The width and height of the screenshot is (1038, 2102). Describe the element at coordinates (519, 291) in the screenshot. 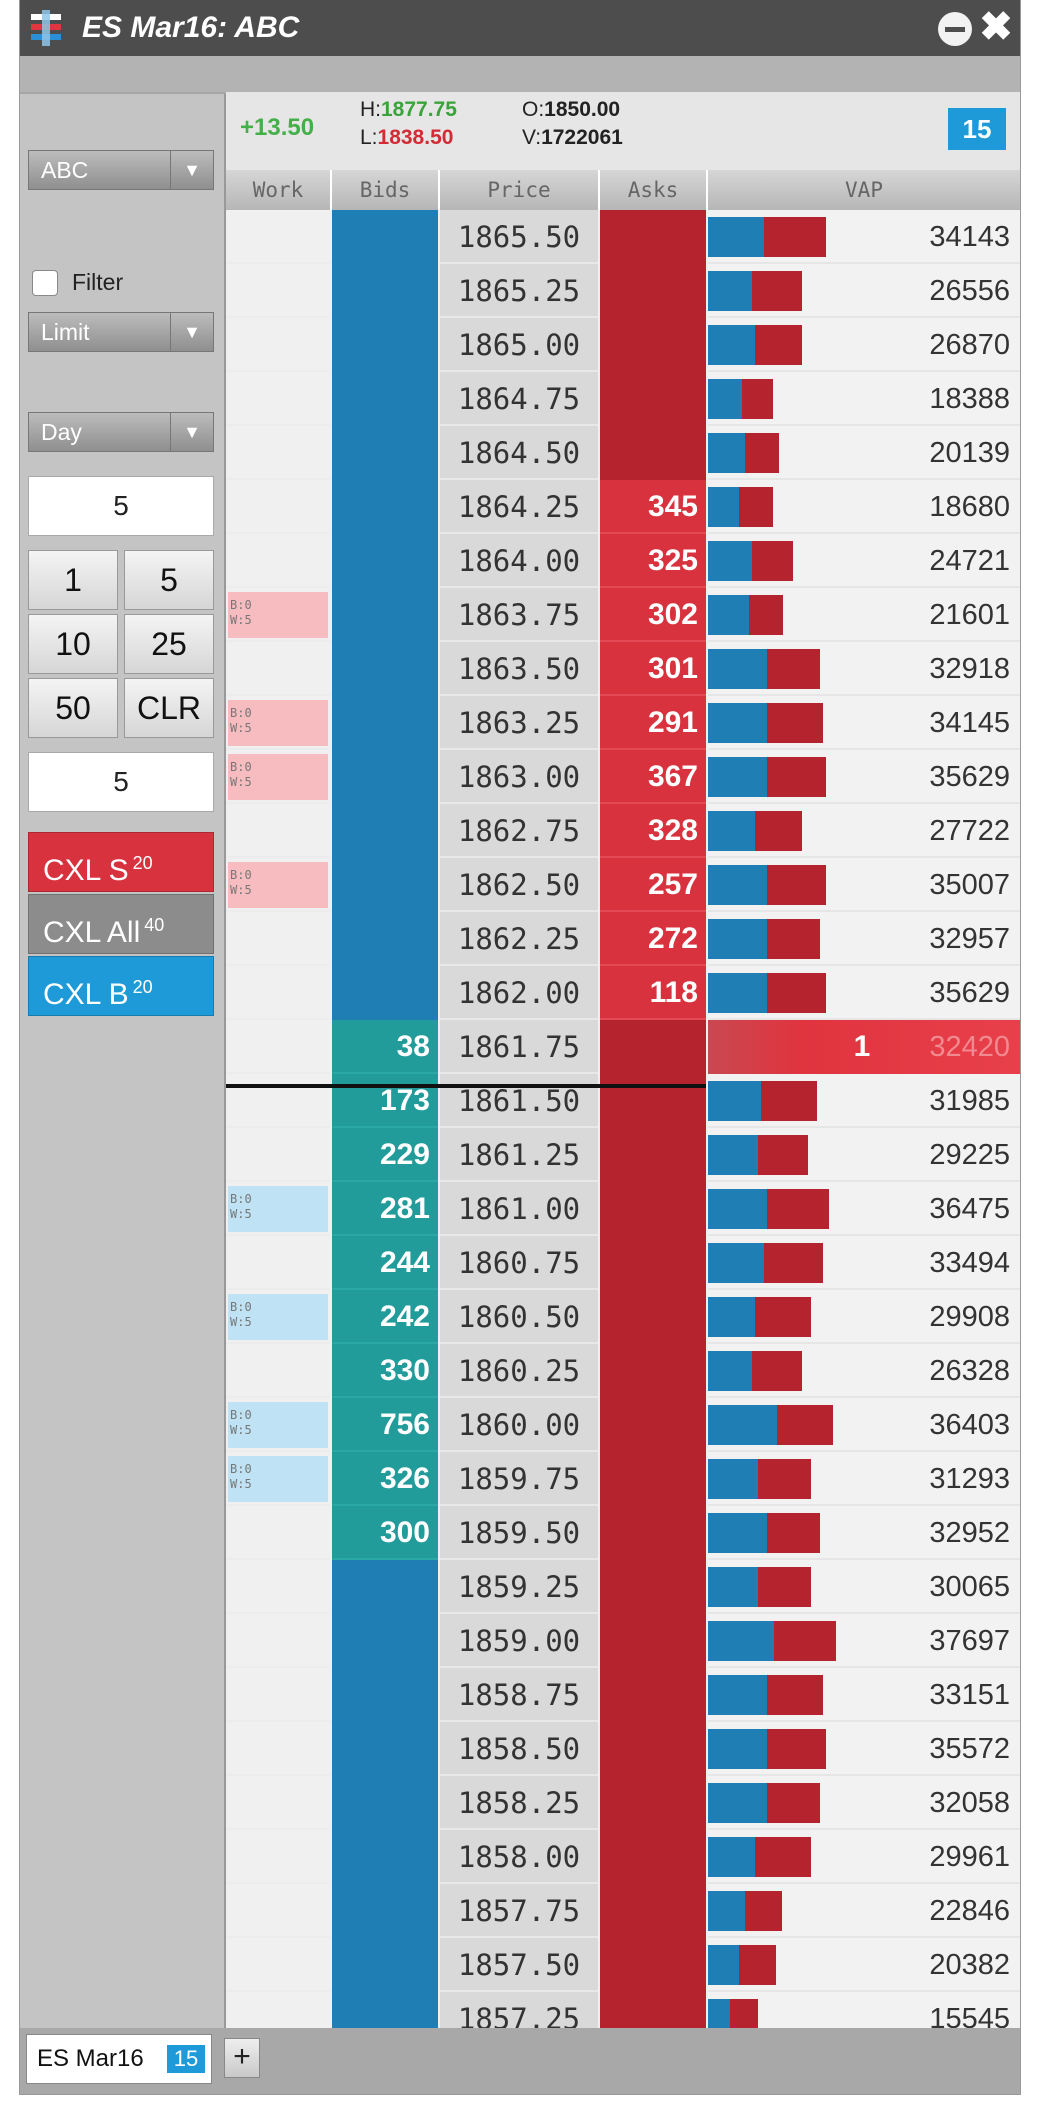

I see `price-cell: 1865.25` at that location.